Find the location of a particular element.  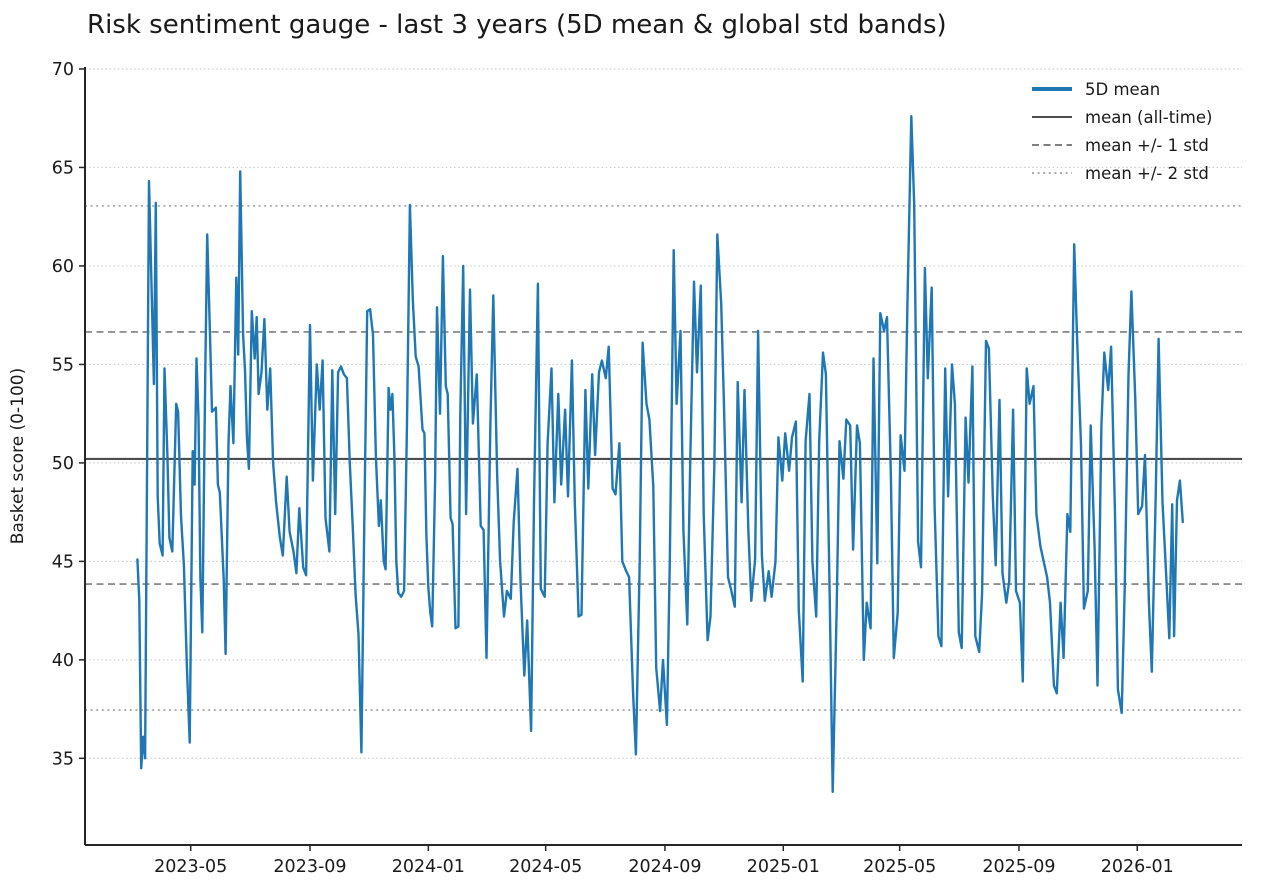

x-tick-label: 2025-09 is located at coordinates (1018, 867).